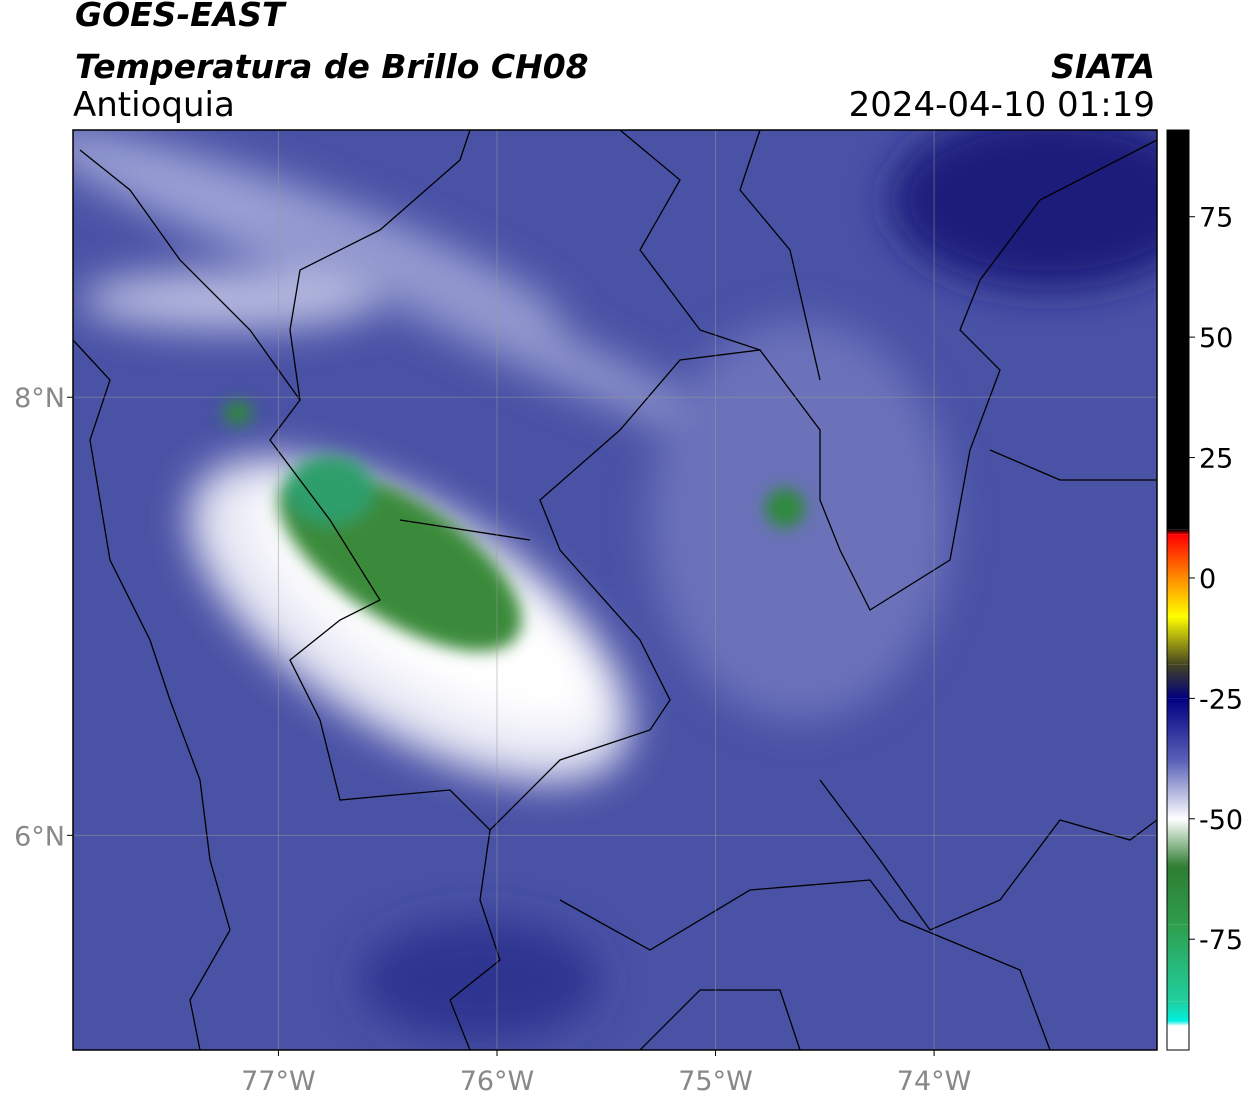  What do you see at coordinates (1221, 940) in the screenshot?
I see `colorbar-tick-label: -75` at bounding box center [1221, 940].